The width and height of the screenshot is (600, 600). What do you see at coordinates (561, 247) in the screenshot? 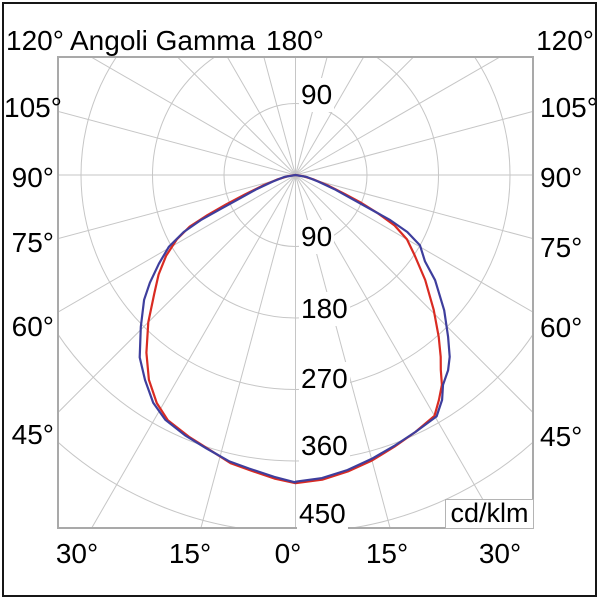
I see `gamma-label-right-75: 75°` at bounding box center [561, 247].